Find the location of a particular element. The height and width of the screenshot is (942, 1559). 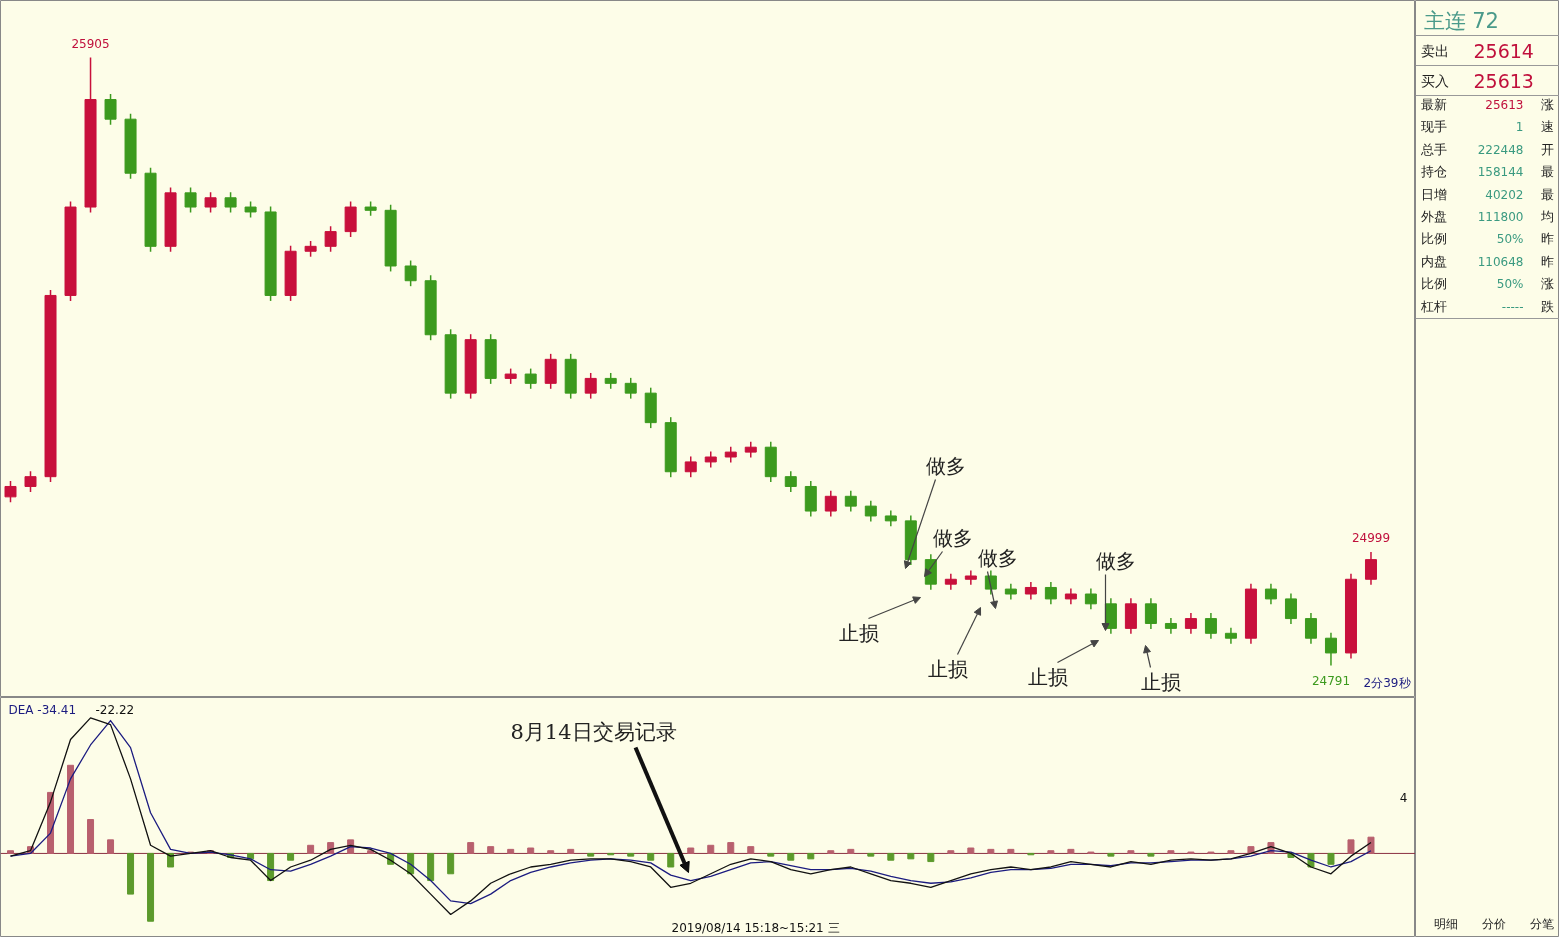

text: 2分39秒 is located at coordinates (1387, 682).